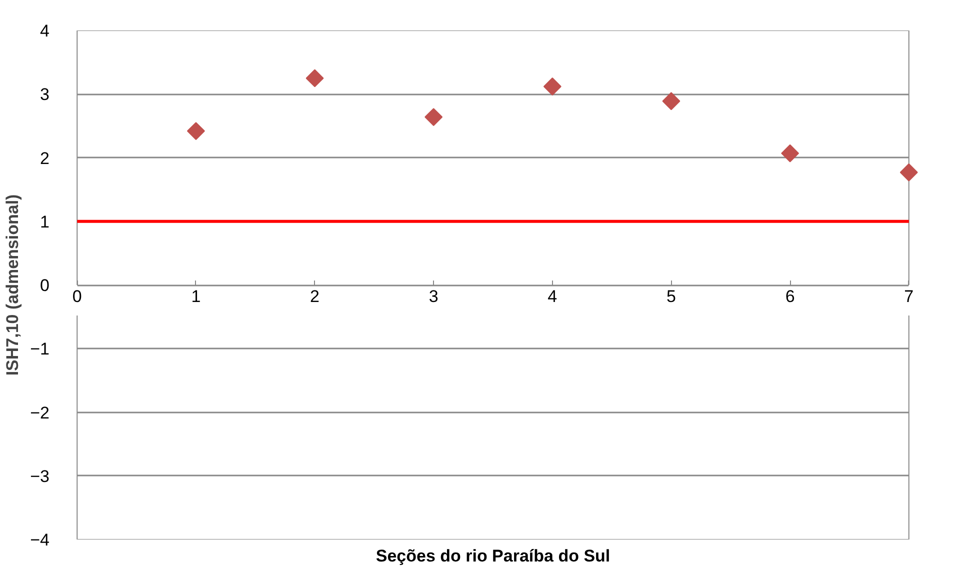  Describe the element at coordinates (12, 285) in the screenshot. I see `y-axis-title: ISH7,10 (admensional)` at that location.